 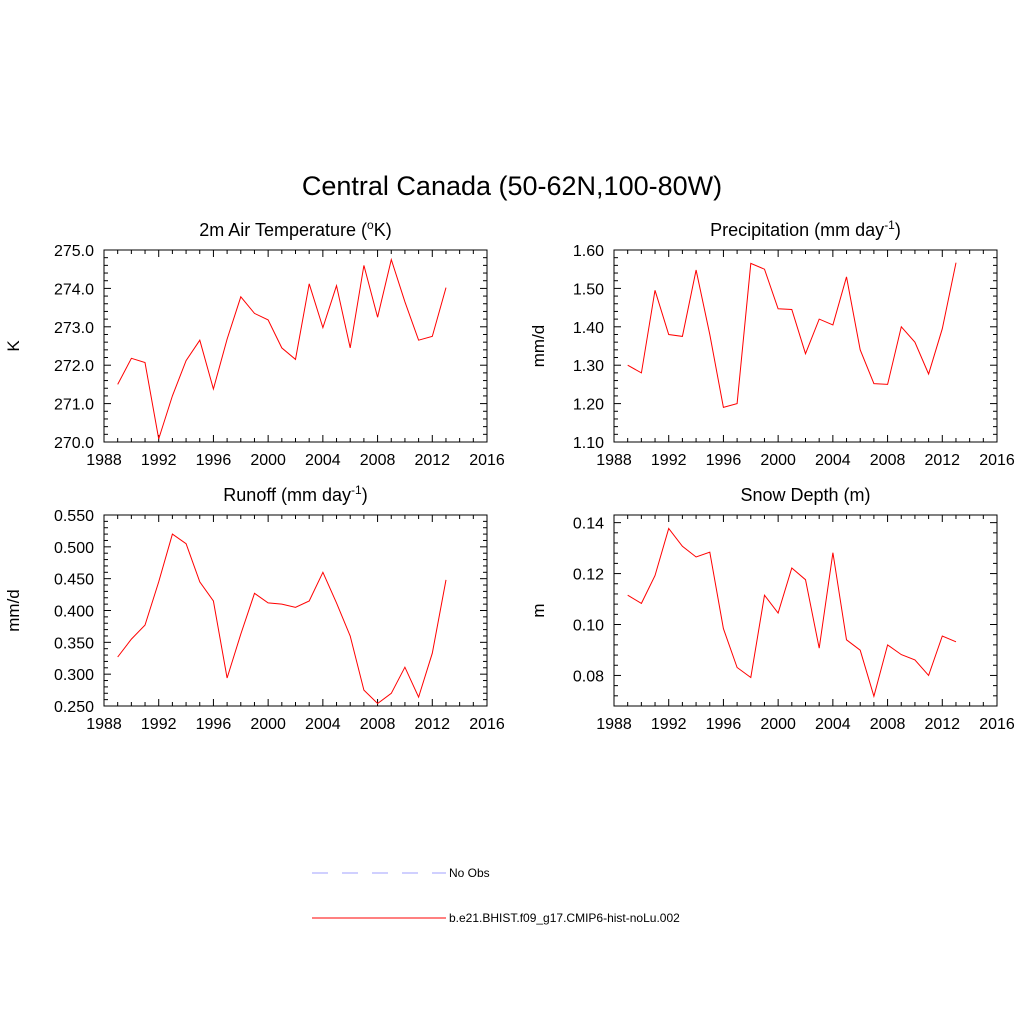 What do you see at coordinates (588, 676) in the screenshot?
I see `y-tick-label: 0.08` at bounding box center [588, 676].